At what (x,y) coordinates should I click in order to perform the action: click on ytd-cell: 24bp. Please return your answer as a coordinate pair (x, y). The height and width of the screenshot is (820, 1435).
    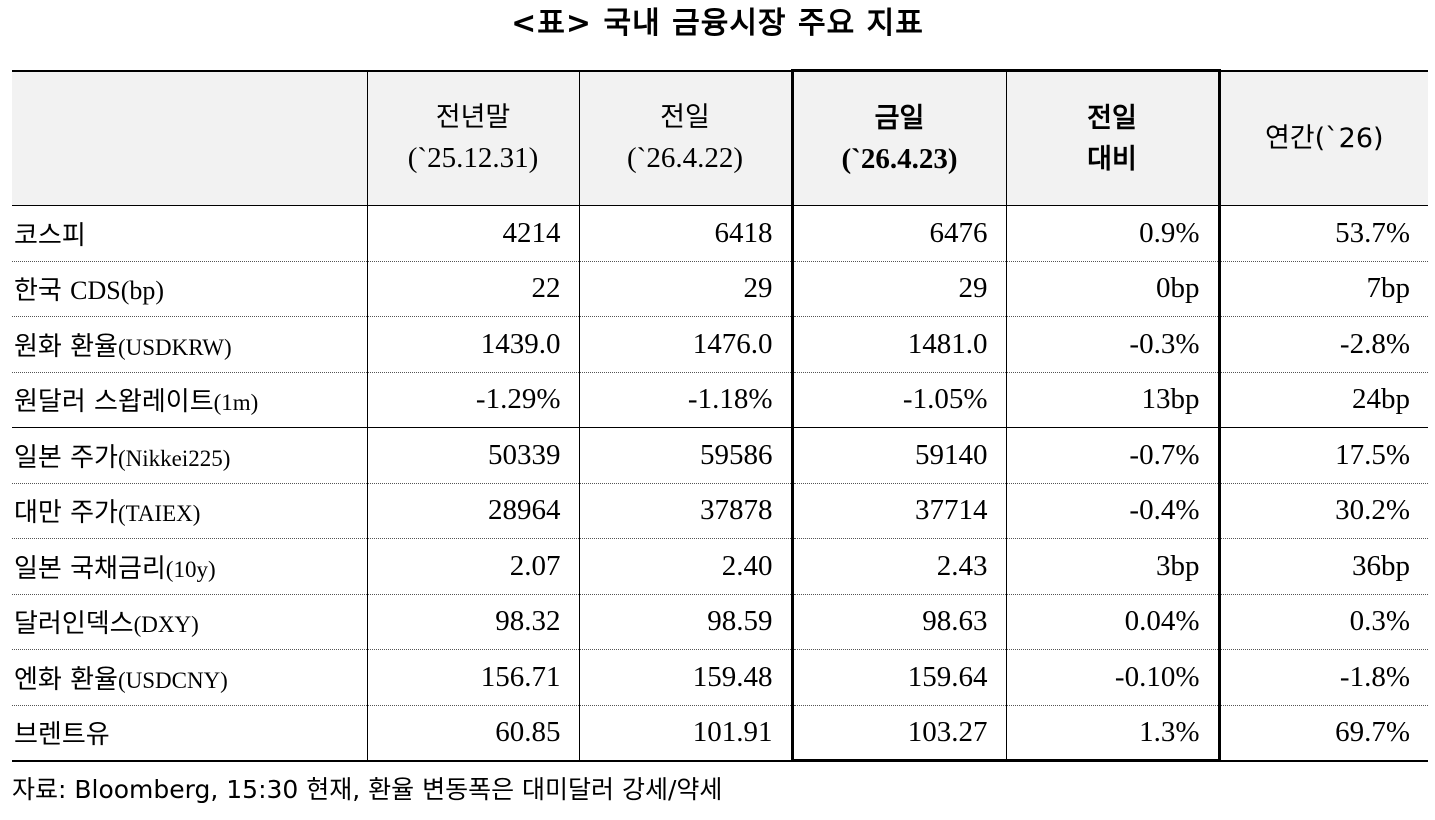
    Looking at the image, I should click on (1323, 400).